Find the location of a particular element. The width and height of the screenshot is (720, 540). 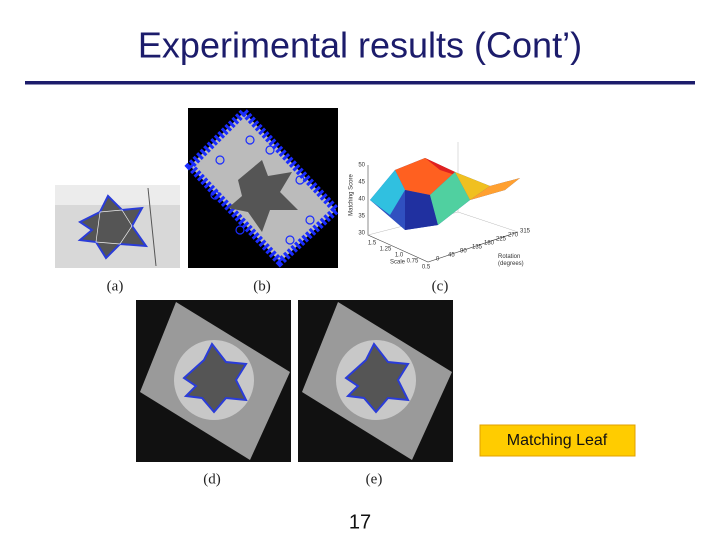

x-tick-label: 1.5 is located at coordinates (372, 244).